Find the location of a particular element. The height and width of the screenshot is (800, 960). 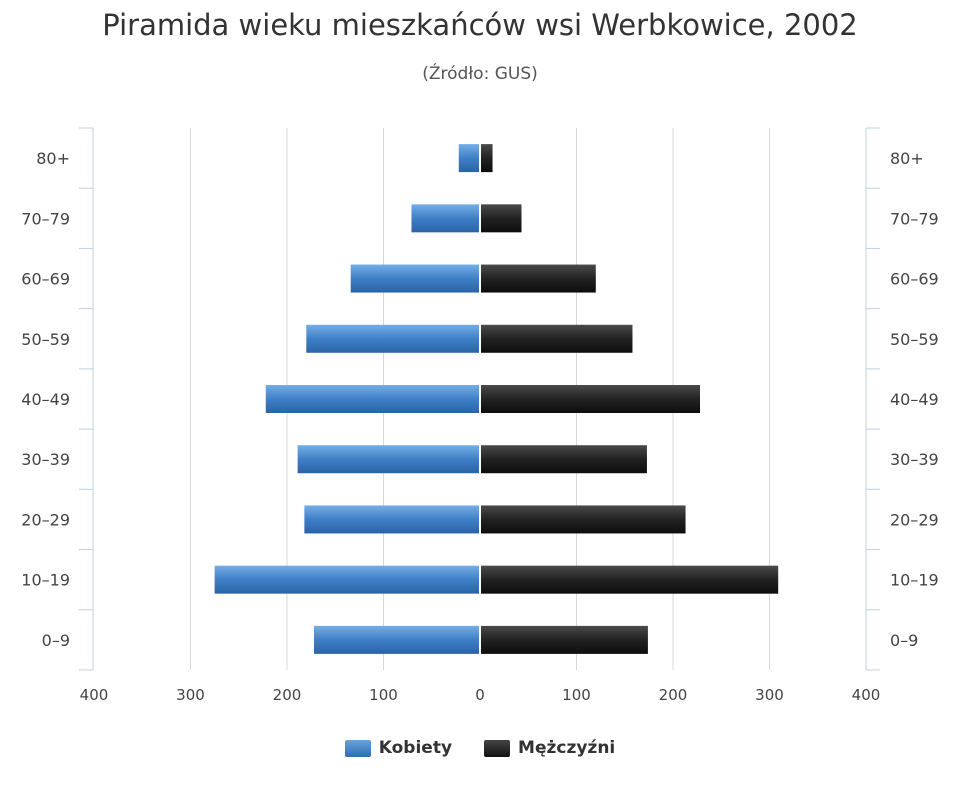

y-category-label-right: 50–59 is located at coordinates (914, 339).